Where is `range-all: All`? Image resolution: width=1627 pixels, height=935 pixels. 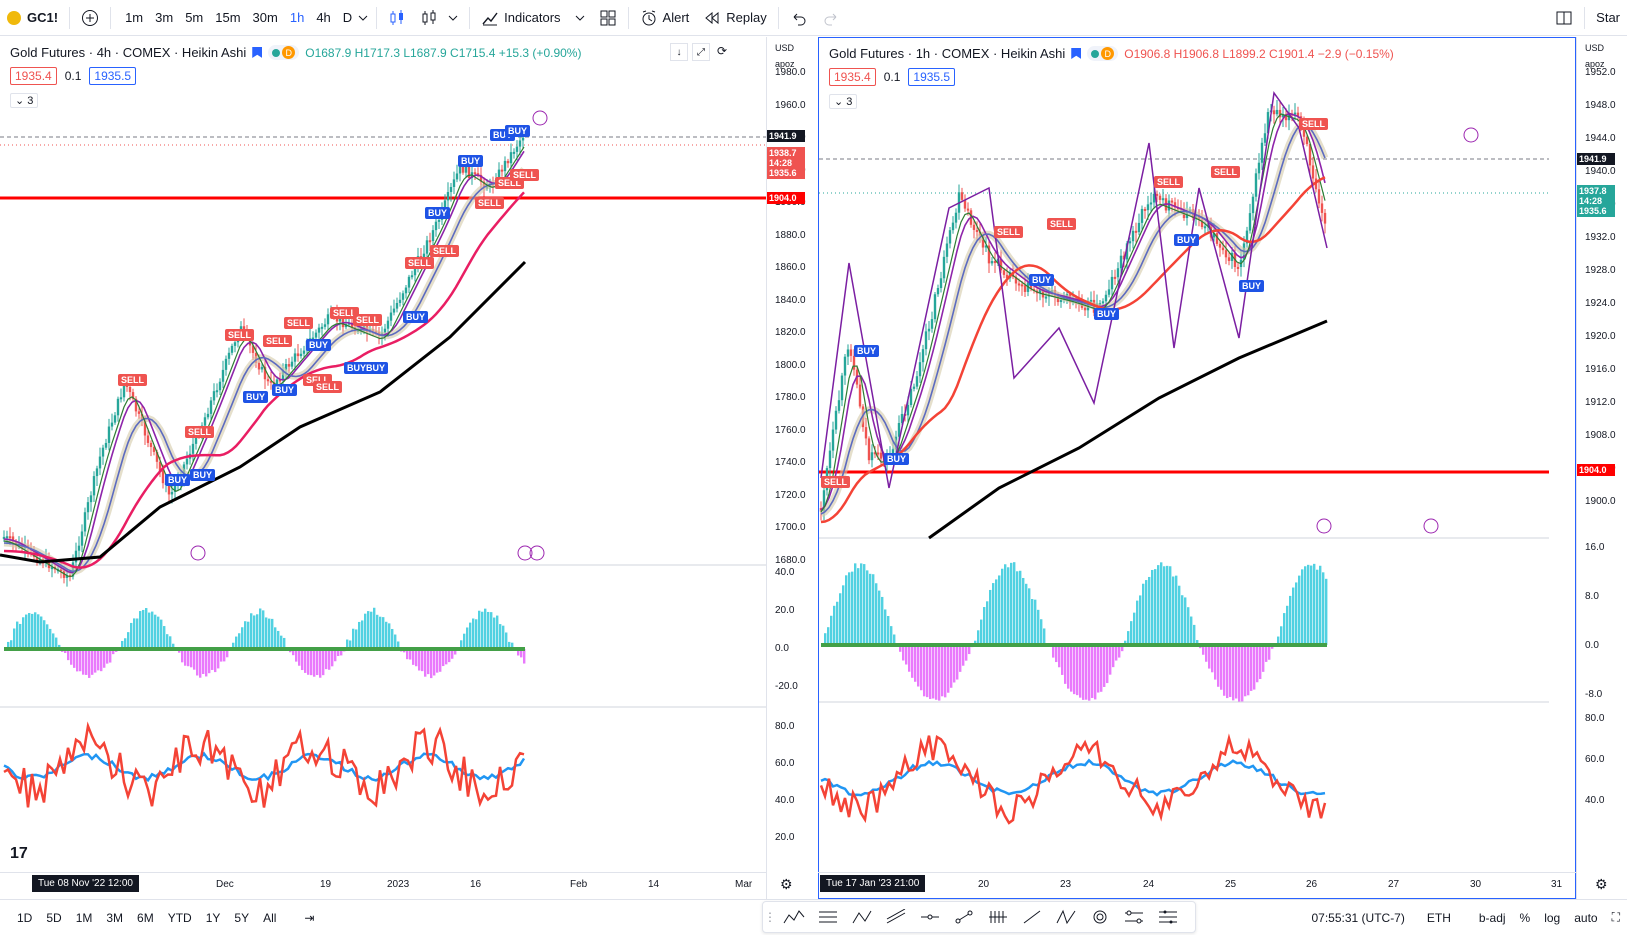 range-all: All is located at coordinates (270, 917).